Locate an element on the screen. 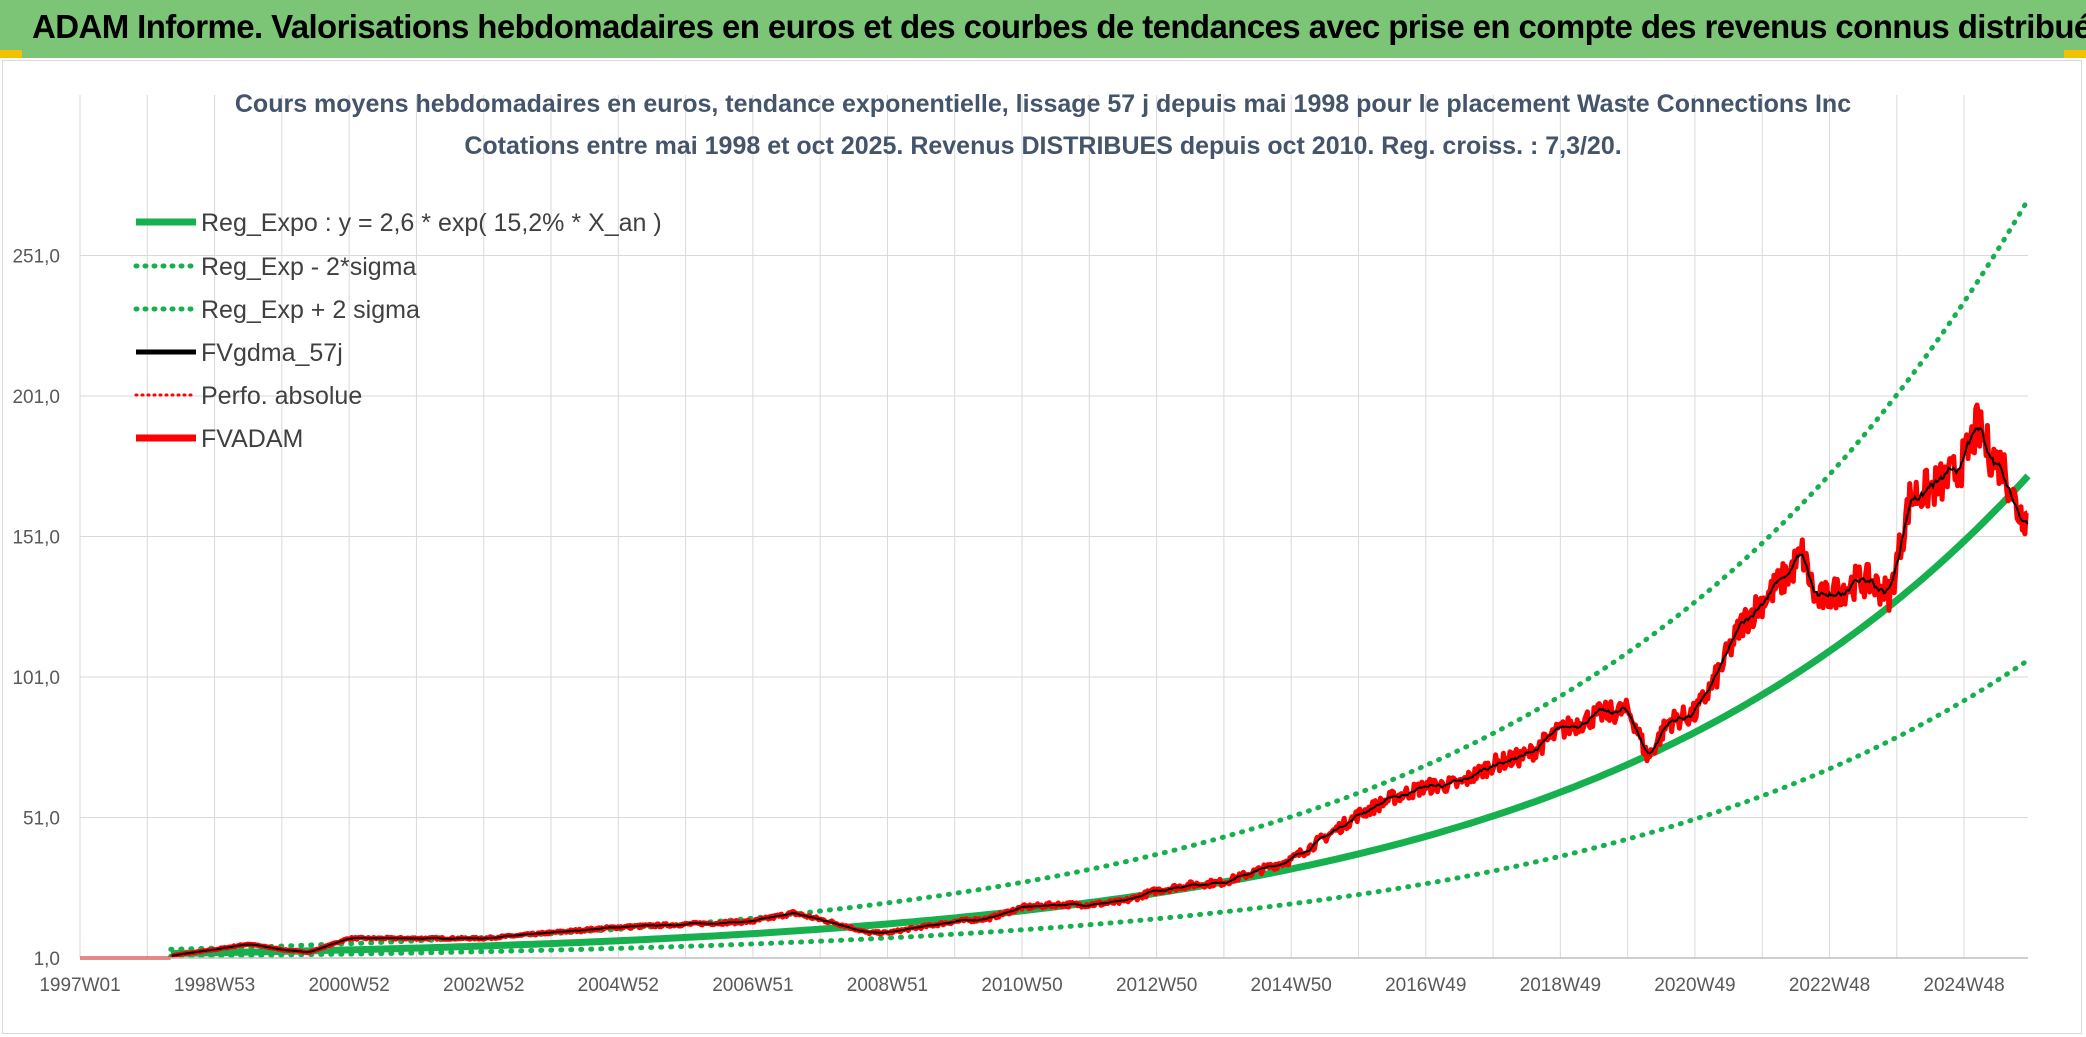 This screenshot has height=1037, width=2086. legend-label-reg-expo: Reg_Expo : y = 2,6 * exp( 15,2% * X_an ) is located at coordinates (431, 223).